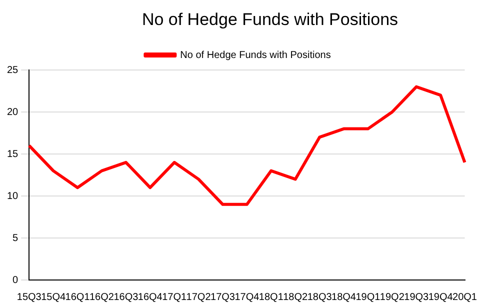 Image resolution: width=480 pixels, height=306 pixels. What do you see at coordinates (101, 297) in the screenshot?
I see `x-tick-label: 16Q2` at bounding box center [101, 297].